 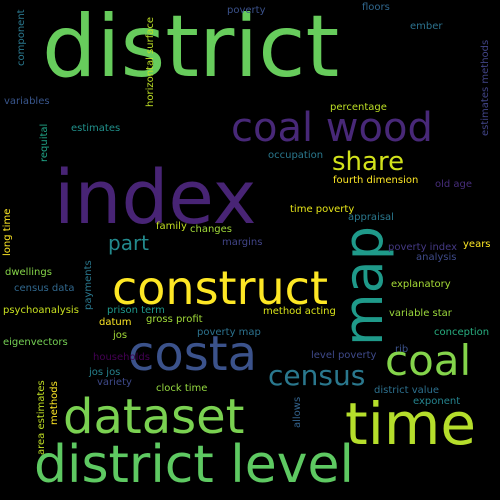 I want to click on word-district-value: district value, so click(x=407, y=390).